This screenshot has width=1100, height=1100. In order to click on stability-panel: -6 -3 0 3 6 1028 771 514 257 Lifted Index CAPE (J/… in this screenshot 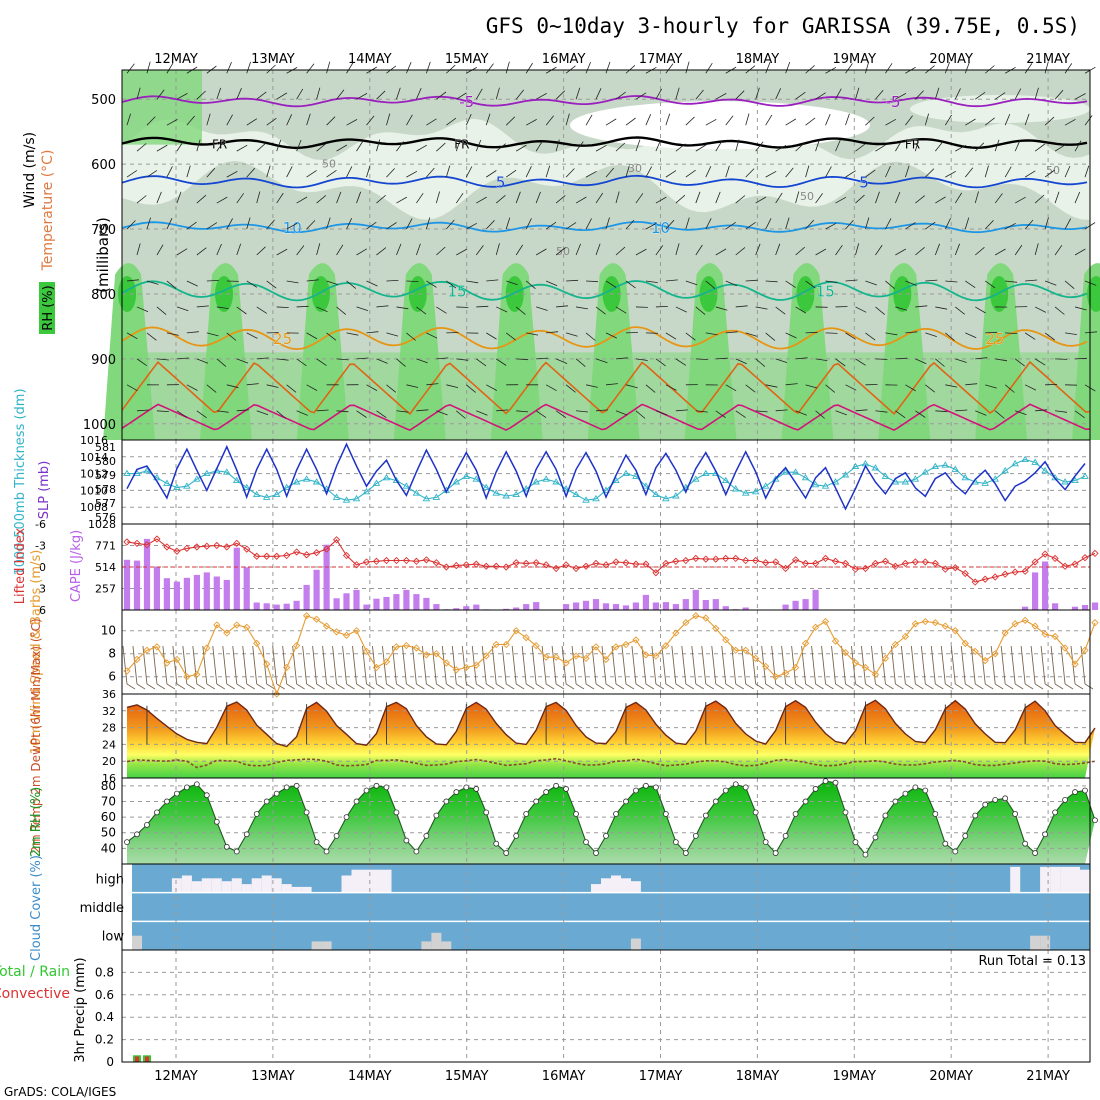, I will do `click(556, 567)`.